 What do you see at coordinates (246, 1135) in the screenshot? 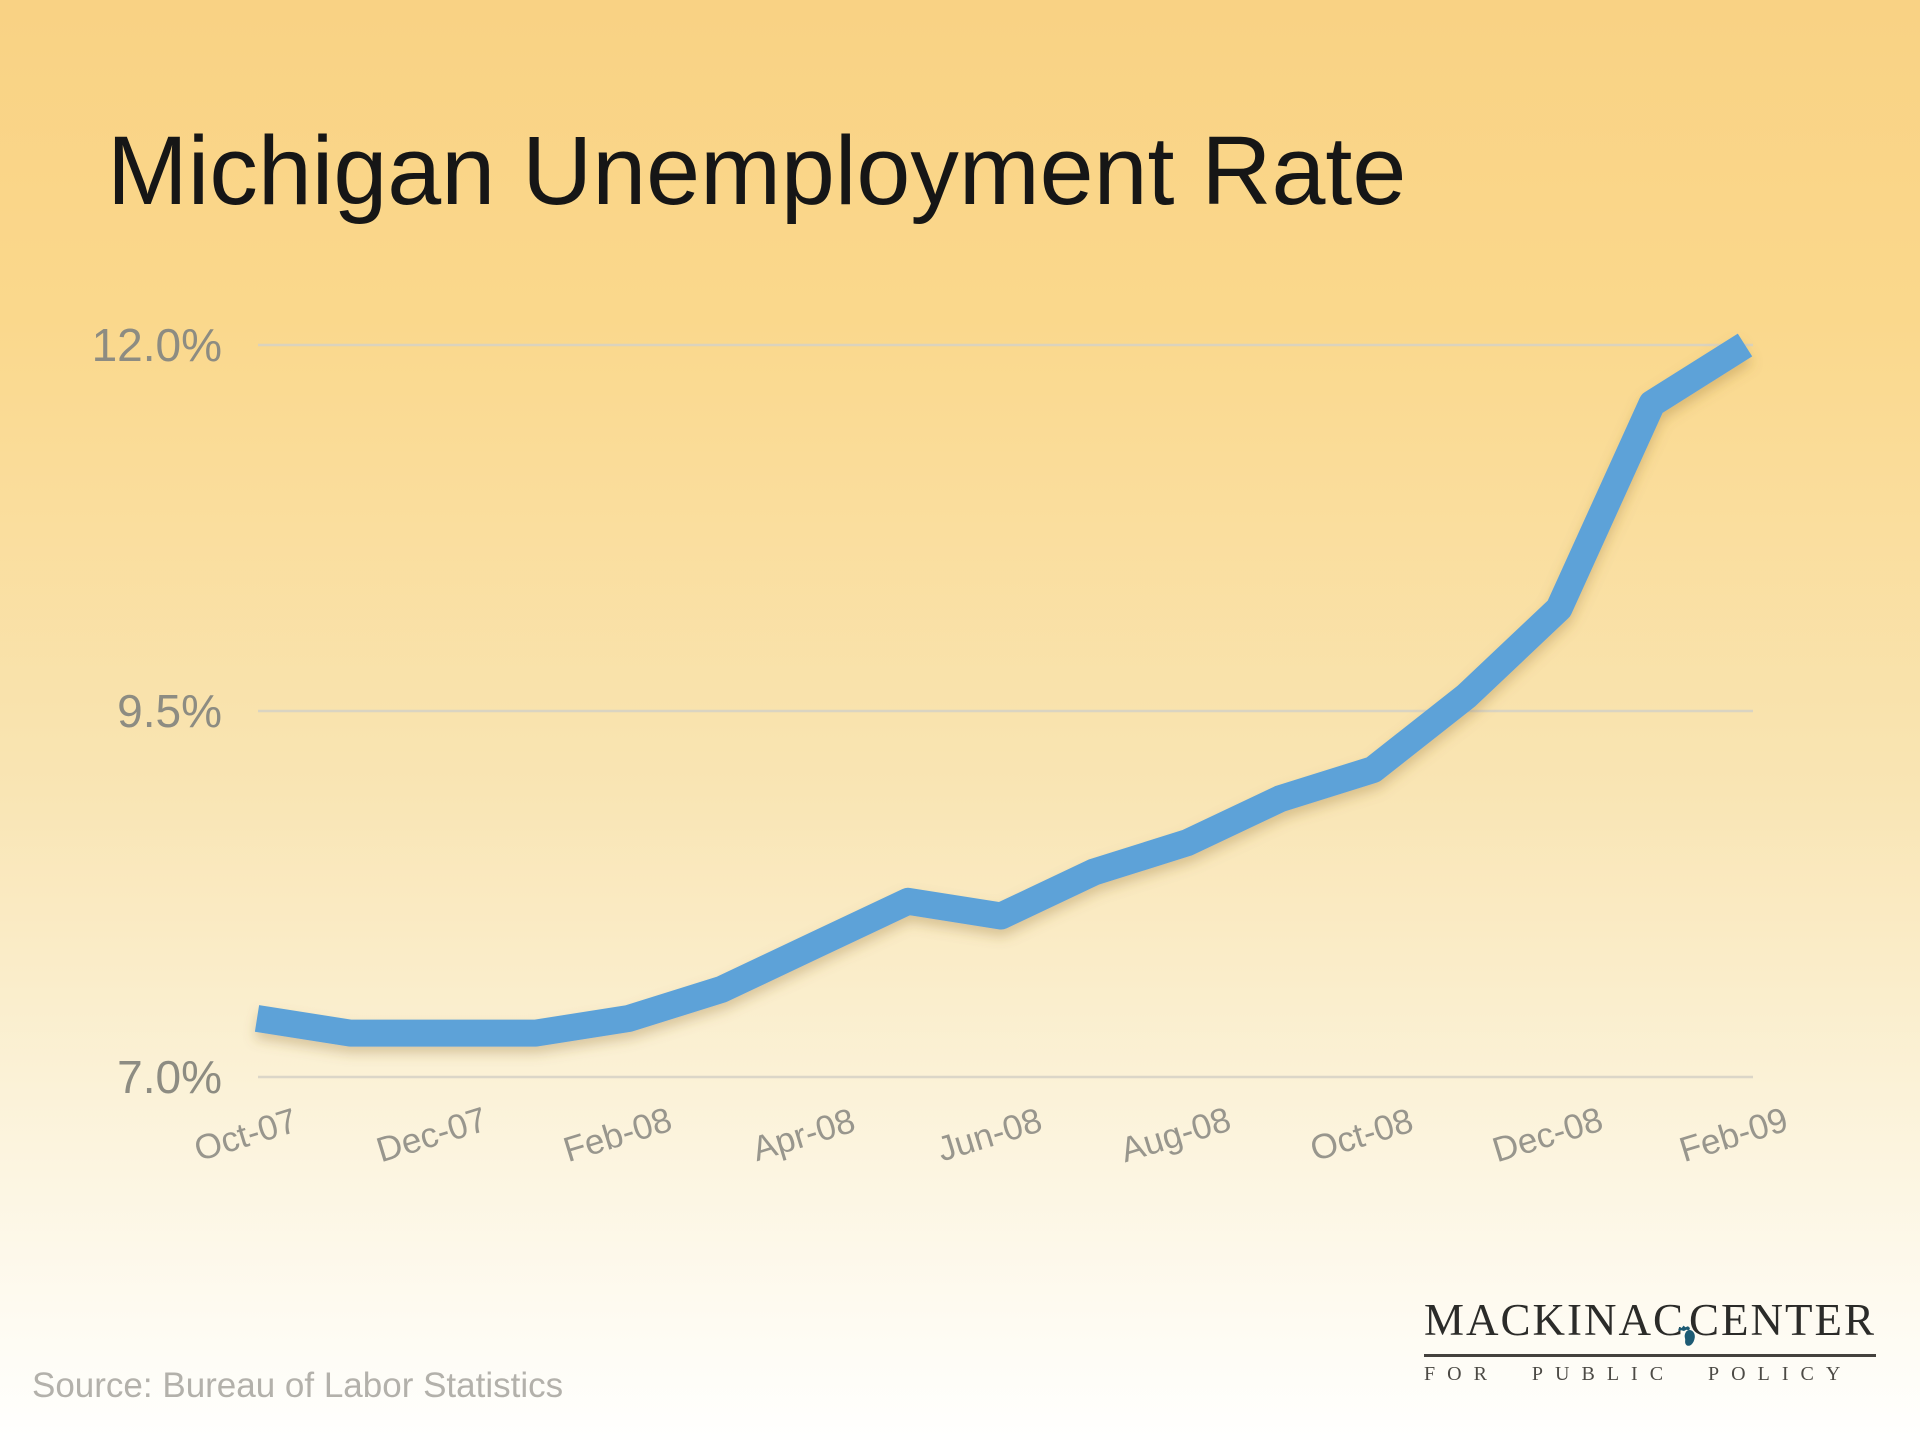
I see `x-tick-label-Oct-07: Oct-07` at bounding box center [246, 1135].